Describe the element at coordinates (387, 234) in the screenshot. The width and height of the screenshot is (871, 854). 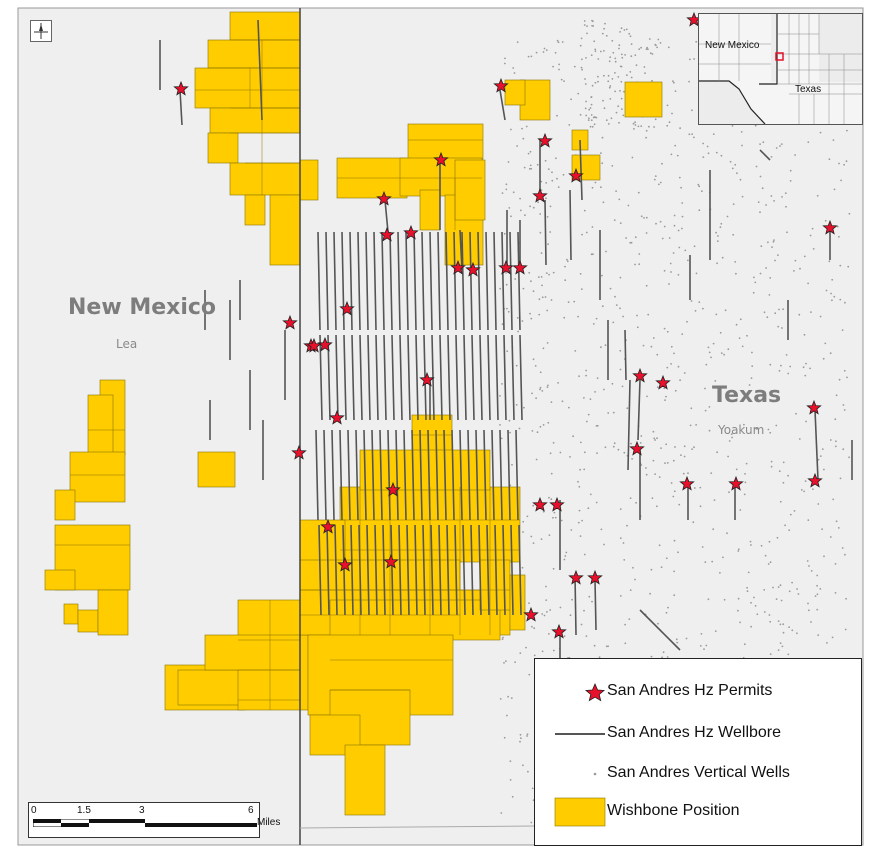
I see `hz-permit-star-icon` at that location.